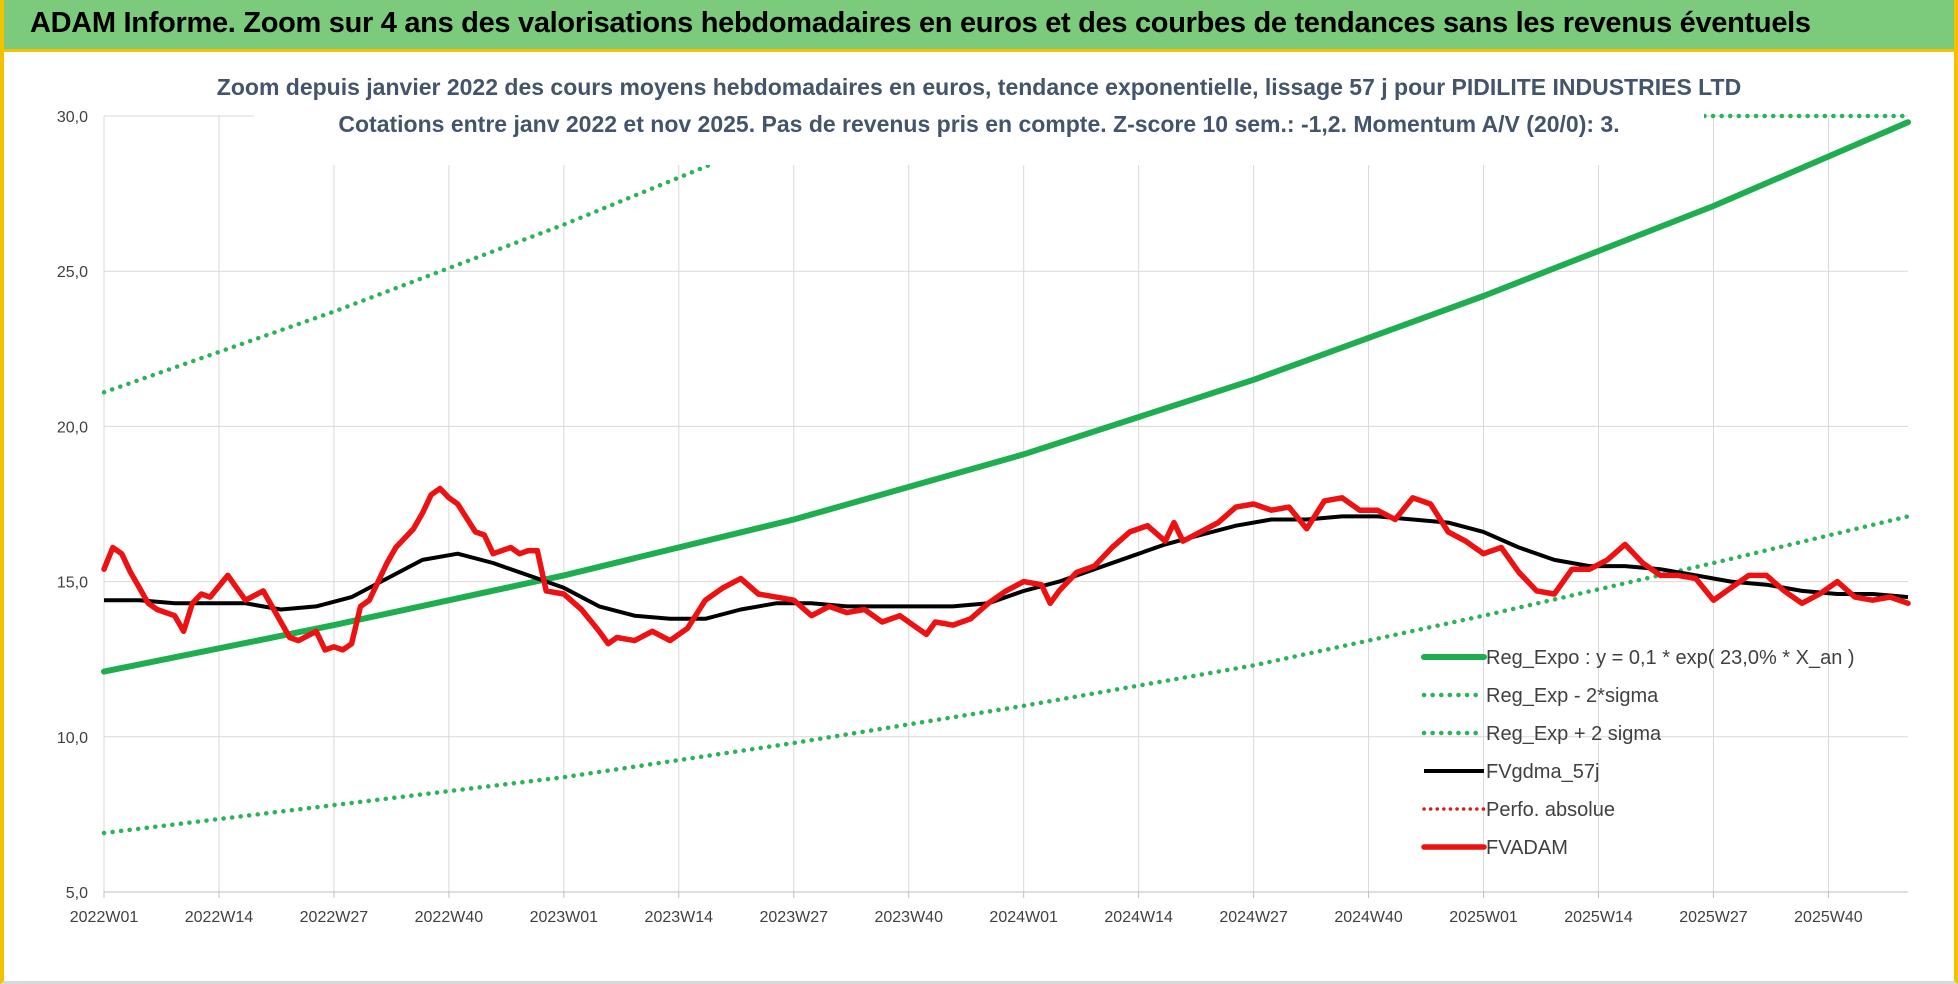 Image resolution: width=1958 pixels, height=984 pixels. What do you see at coordinates (1550, 810) in the screenshot?
I see `legend-label: Perfo. absolue` at bounding box center [1550, 810].